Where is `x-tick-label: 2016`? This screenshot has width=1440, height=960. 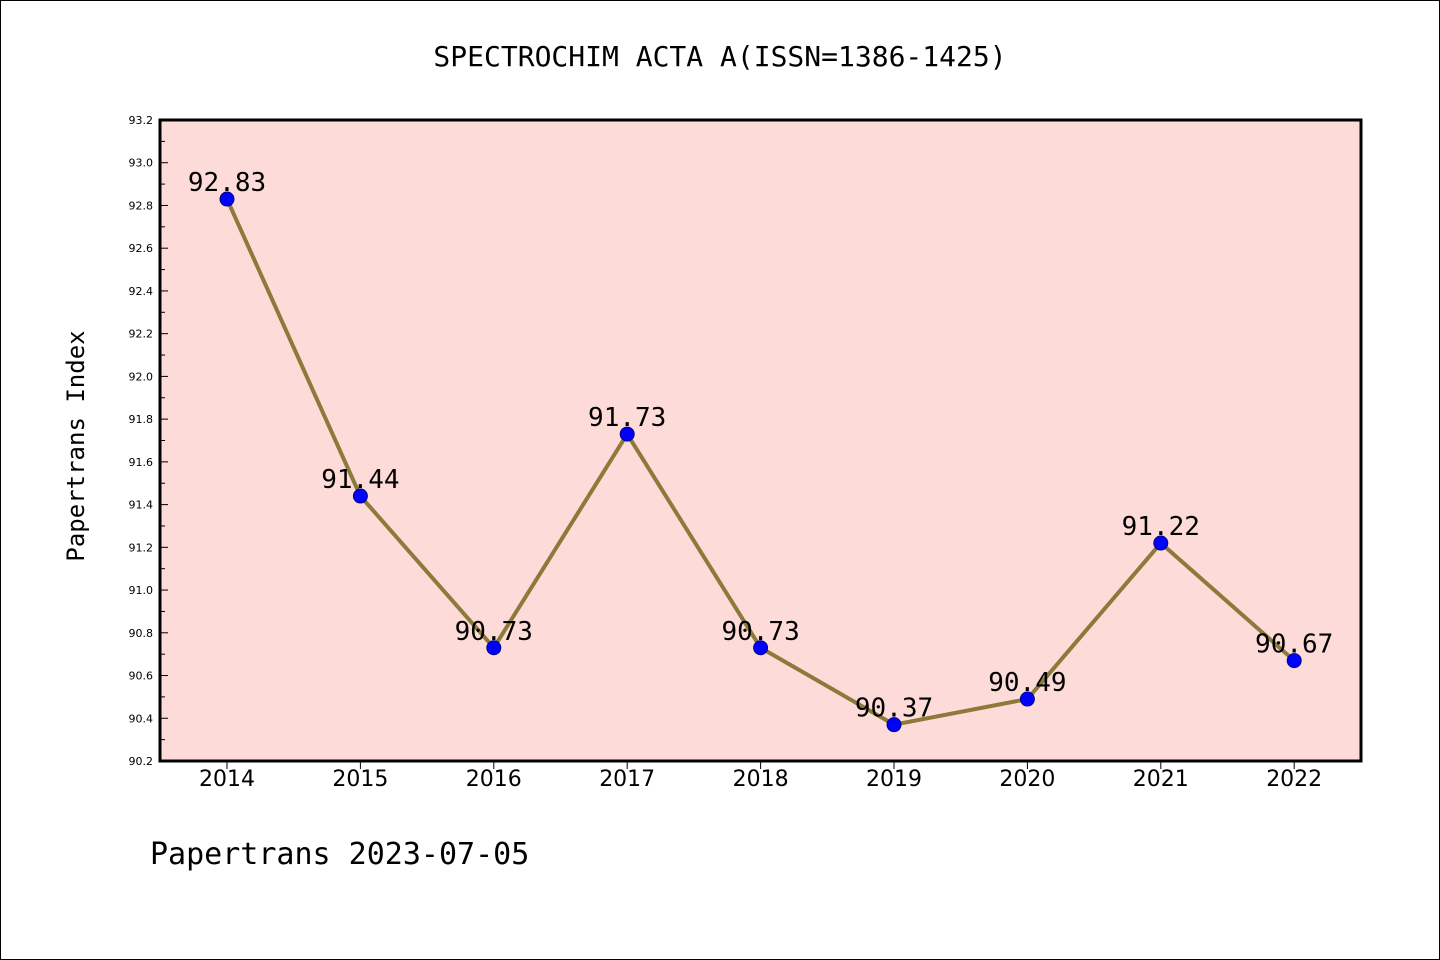 x-tick-label: 2016 is located at coordinates (494, 779).